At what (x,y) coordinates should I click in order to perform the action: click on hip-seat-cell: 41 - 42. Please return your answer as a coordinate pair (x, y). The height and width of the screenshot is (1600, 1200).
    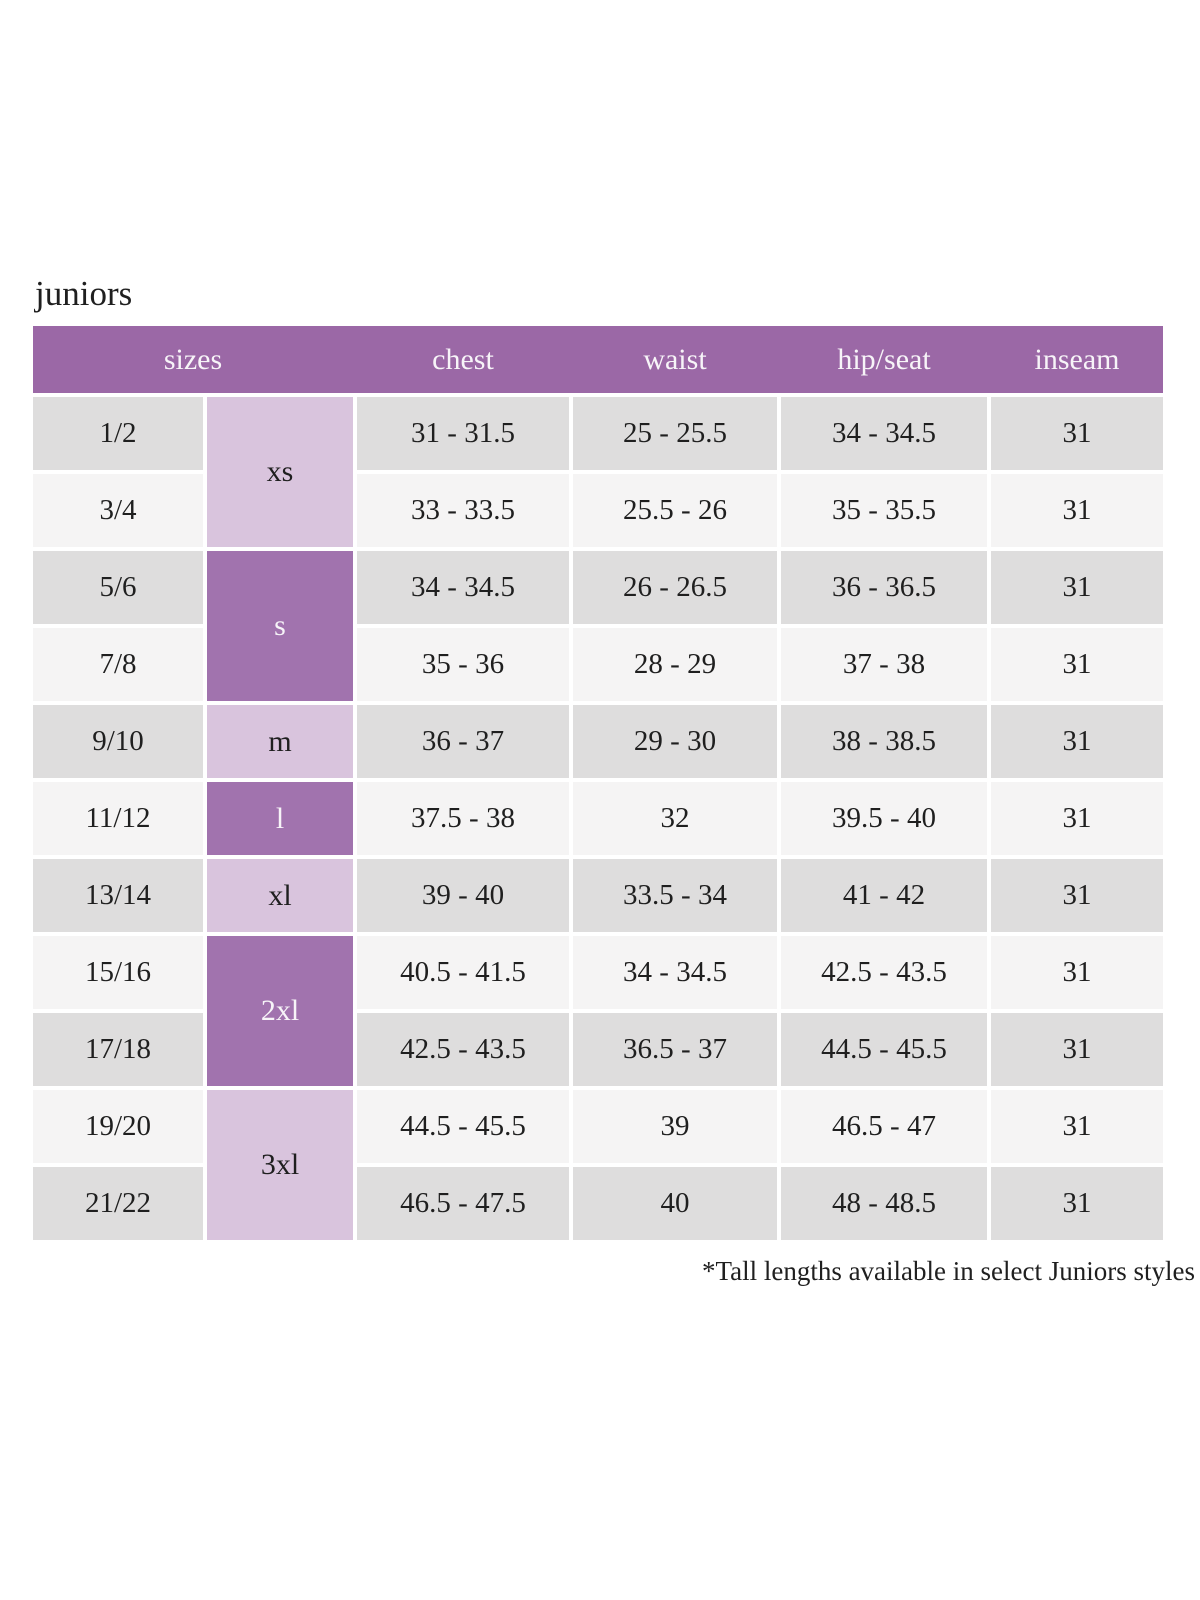
    Looking at the image, I should click on (884, 896).